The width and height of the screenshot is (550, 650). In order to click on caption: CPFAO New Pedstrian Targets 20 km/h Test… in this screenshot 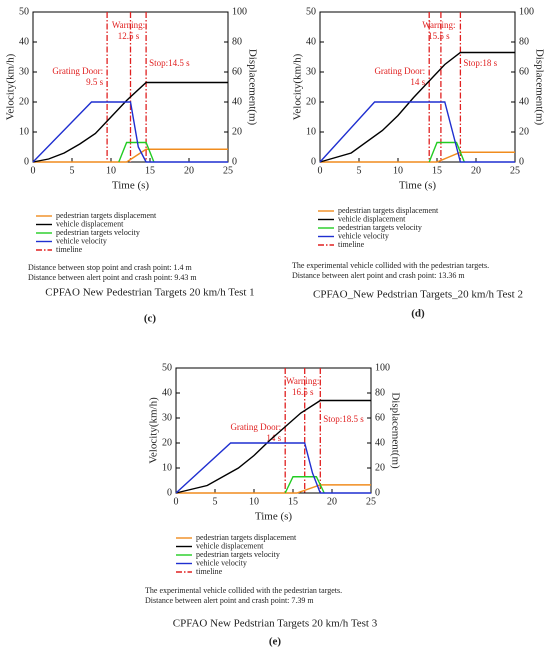, I will do `click(275, 624)`.